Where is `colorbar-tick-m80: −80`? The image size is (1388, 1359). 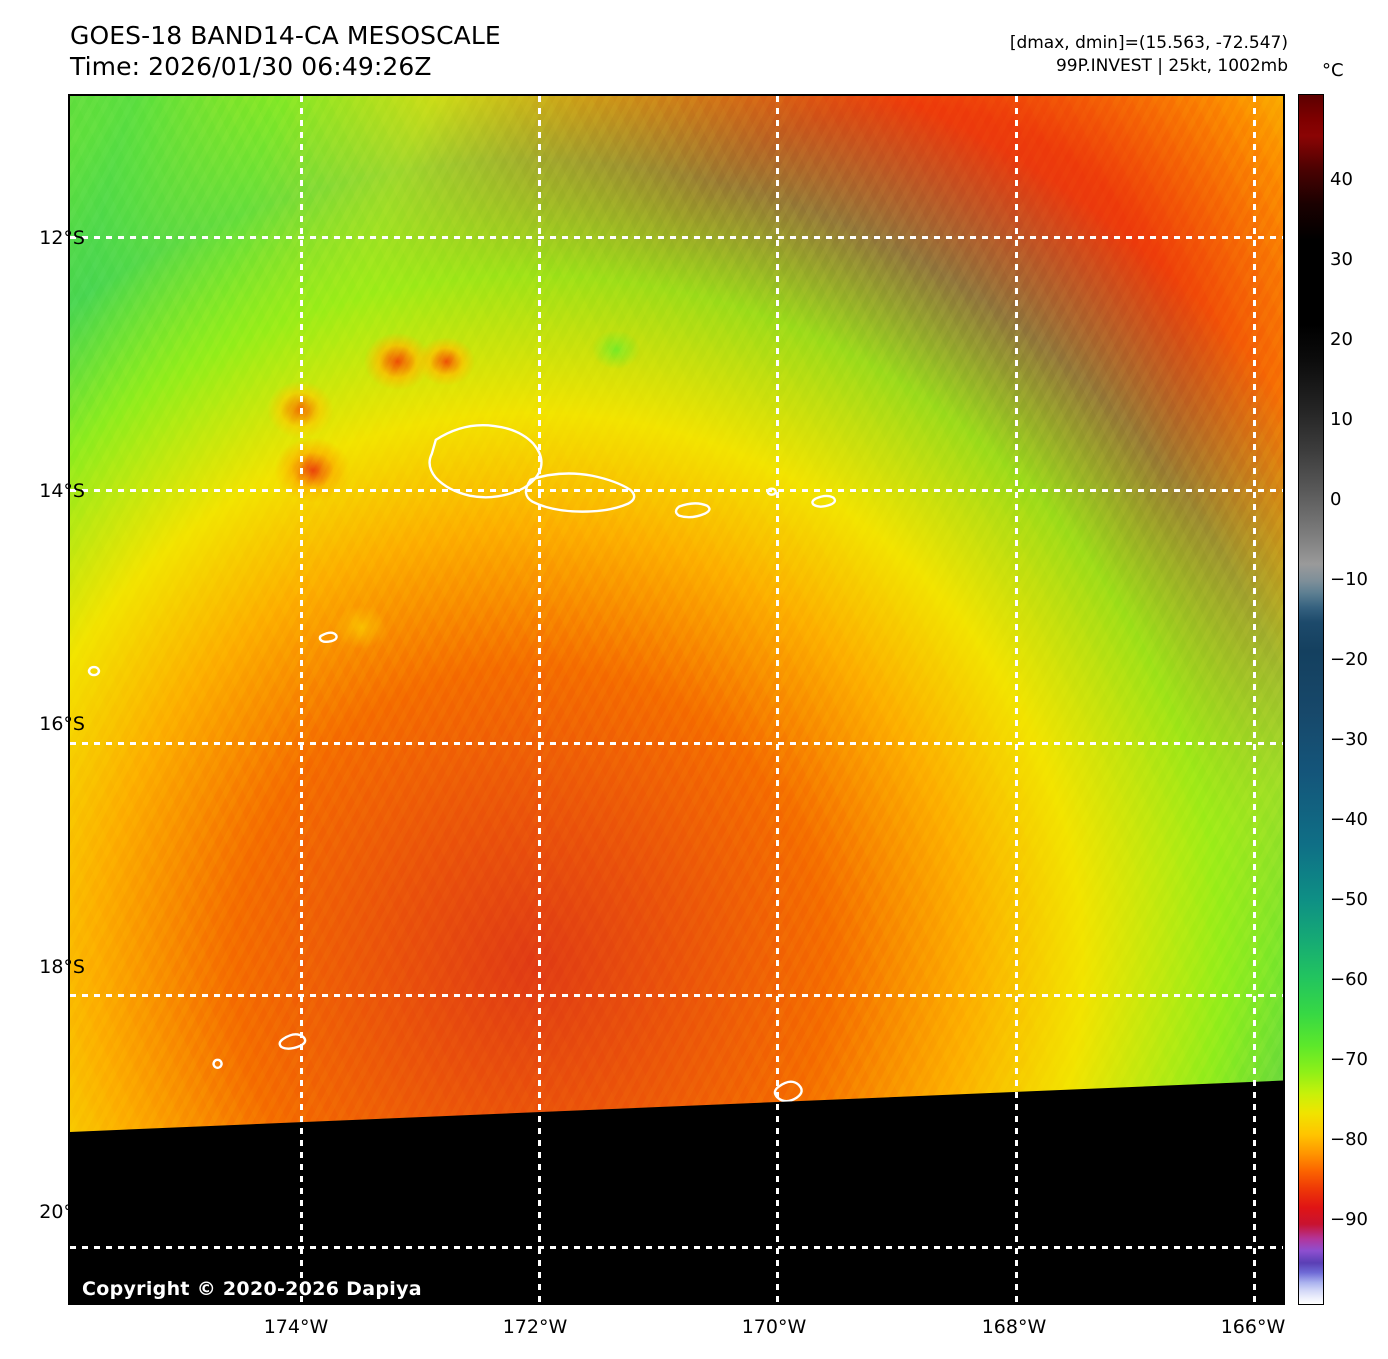 colorbar-tick-m80: −80 is located at coordinates (1349, 1139).